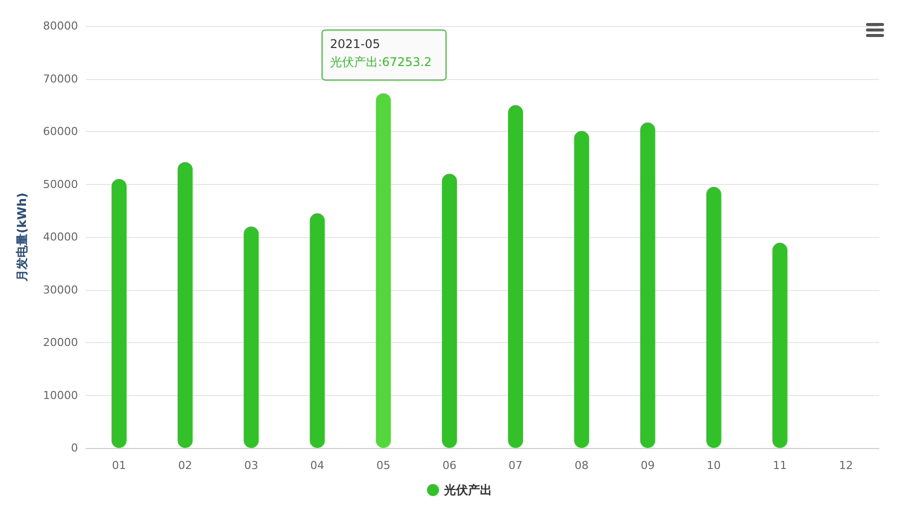  What do you see at coordinates (60, 79) in the screenshot?
I see `y-tick-label: 70000` at bounding box center [60, 79].